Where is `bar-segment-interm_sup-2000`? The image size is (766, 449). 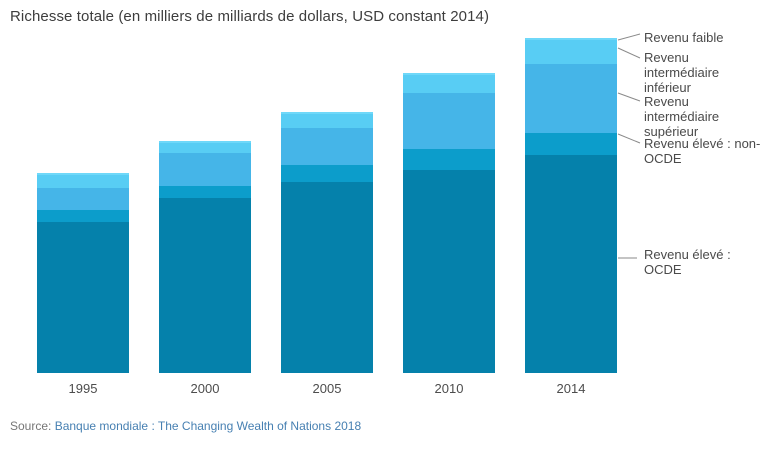
bar-segment-interm_sup-2000 is located at coordinates (205, 169).